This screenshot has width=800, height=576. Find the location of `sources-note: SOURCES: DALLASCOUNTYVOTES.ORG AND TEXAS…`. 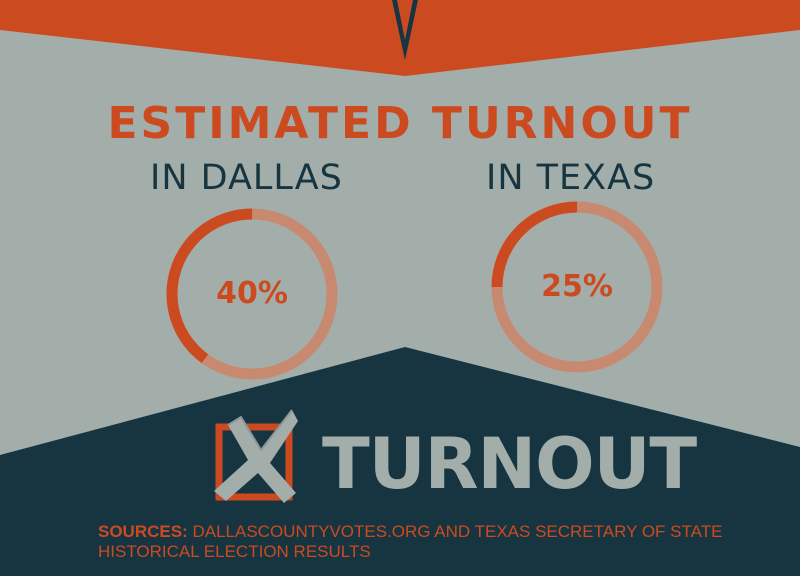

sources-note: SOURCES: DALLASCOUNTYVOTES.ORG AND TEXAS… is located at coordinates (443, 542).